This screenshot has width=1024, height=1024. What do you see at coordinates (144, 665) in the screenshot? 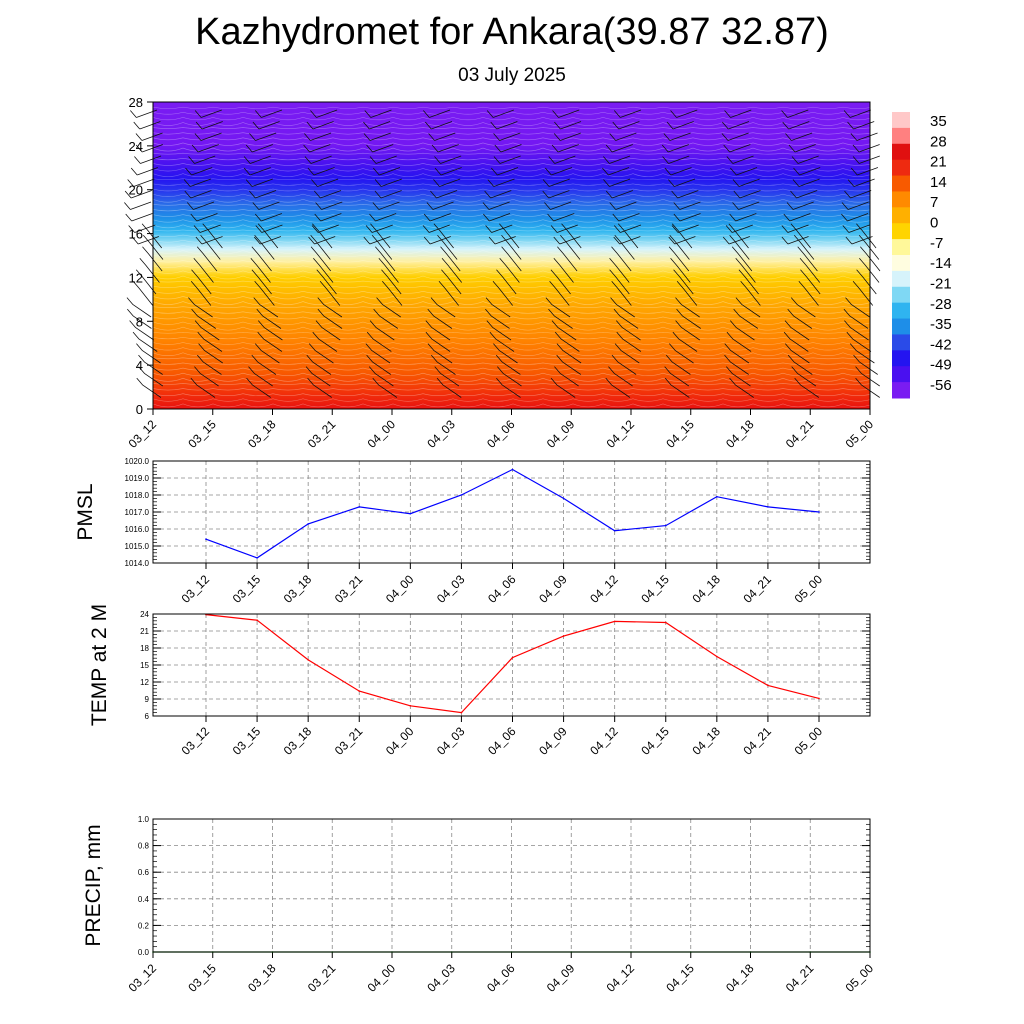
I see `y-tick-label: 15` at bounding box center [144, 665].